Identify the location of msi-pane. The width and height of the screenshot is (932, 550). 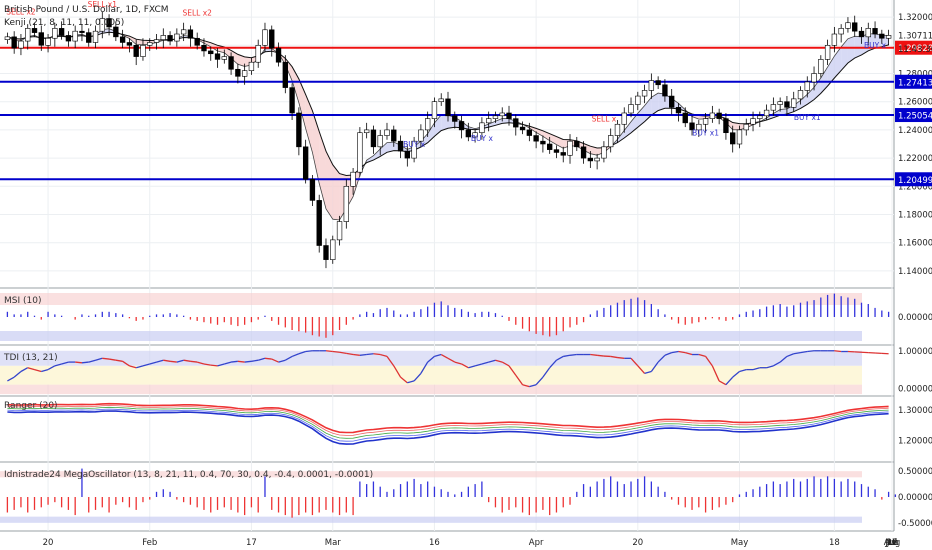
(448, 315).